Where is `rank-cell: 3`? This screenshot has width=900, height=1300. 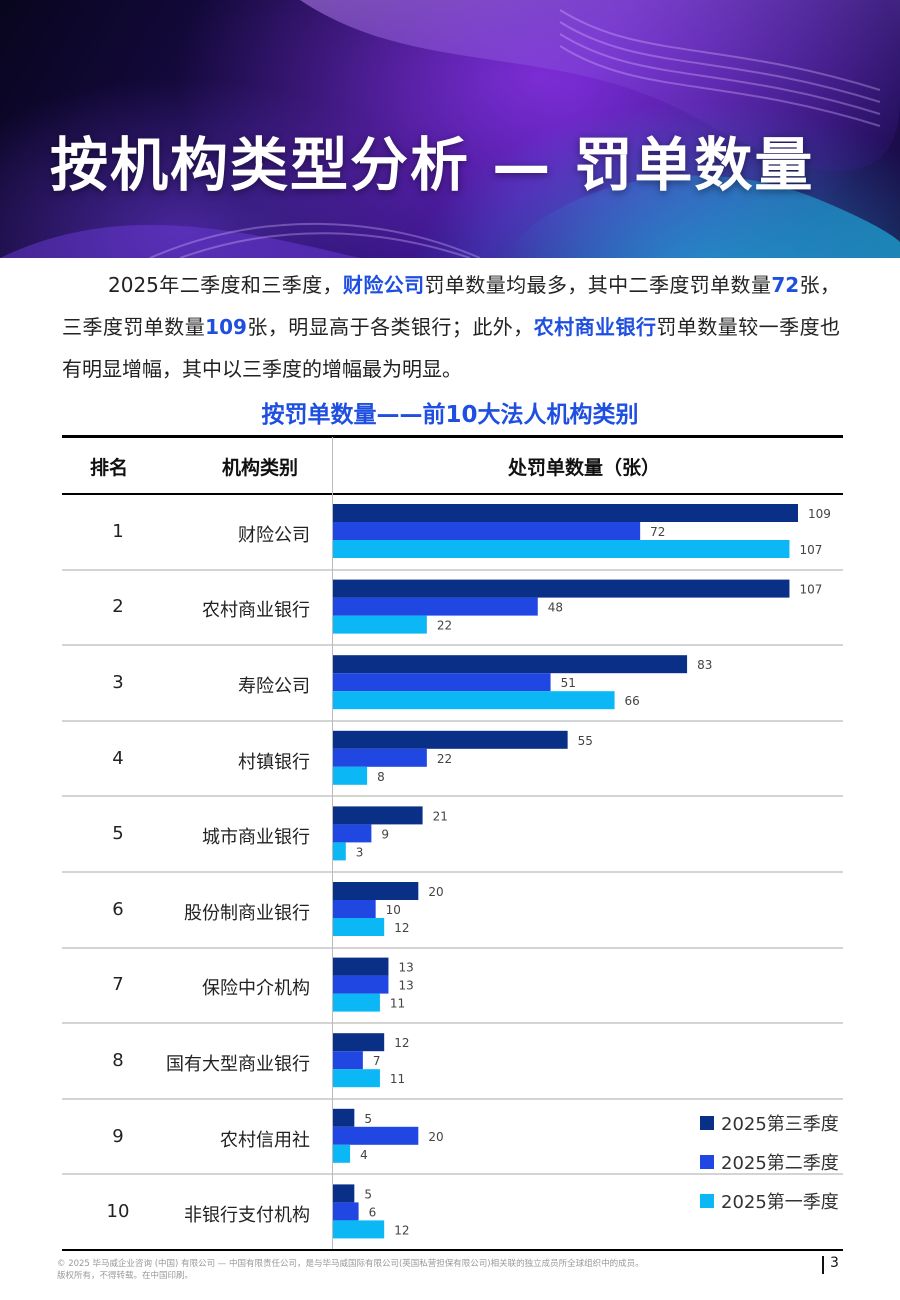
rank-cell: 3 is located at coordinates (118, 682).